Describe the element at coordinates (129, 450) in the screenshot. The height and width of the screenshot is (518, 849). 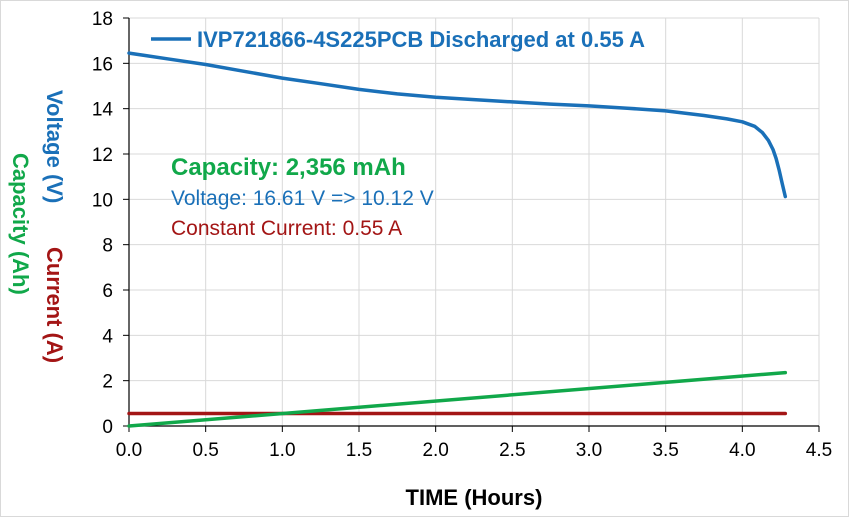
I see `x-tick-label: 0.0` at that location.